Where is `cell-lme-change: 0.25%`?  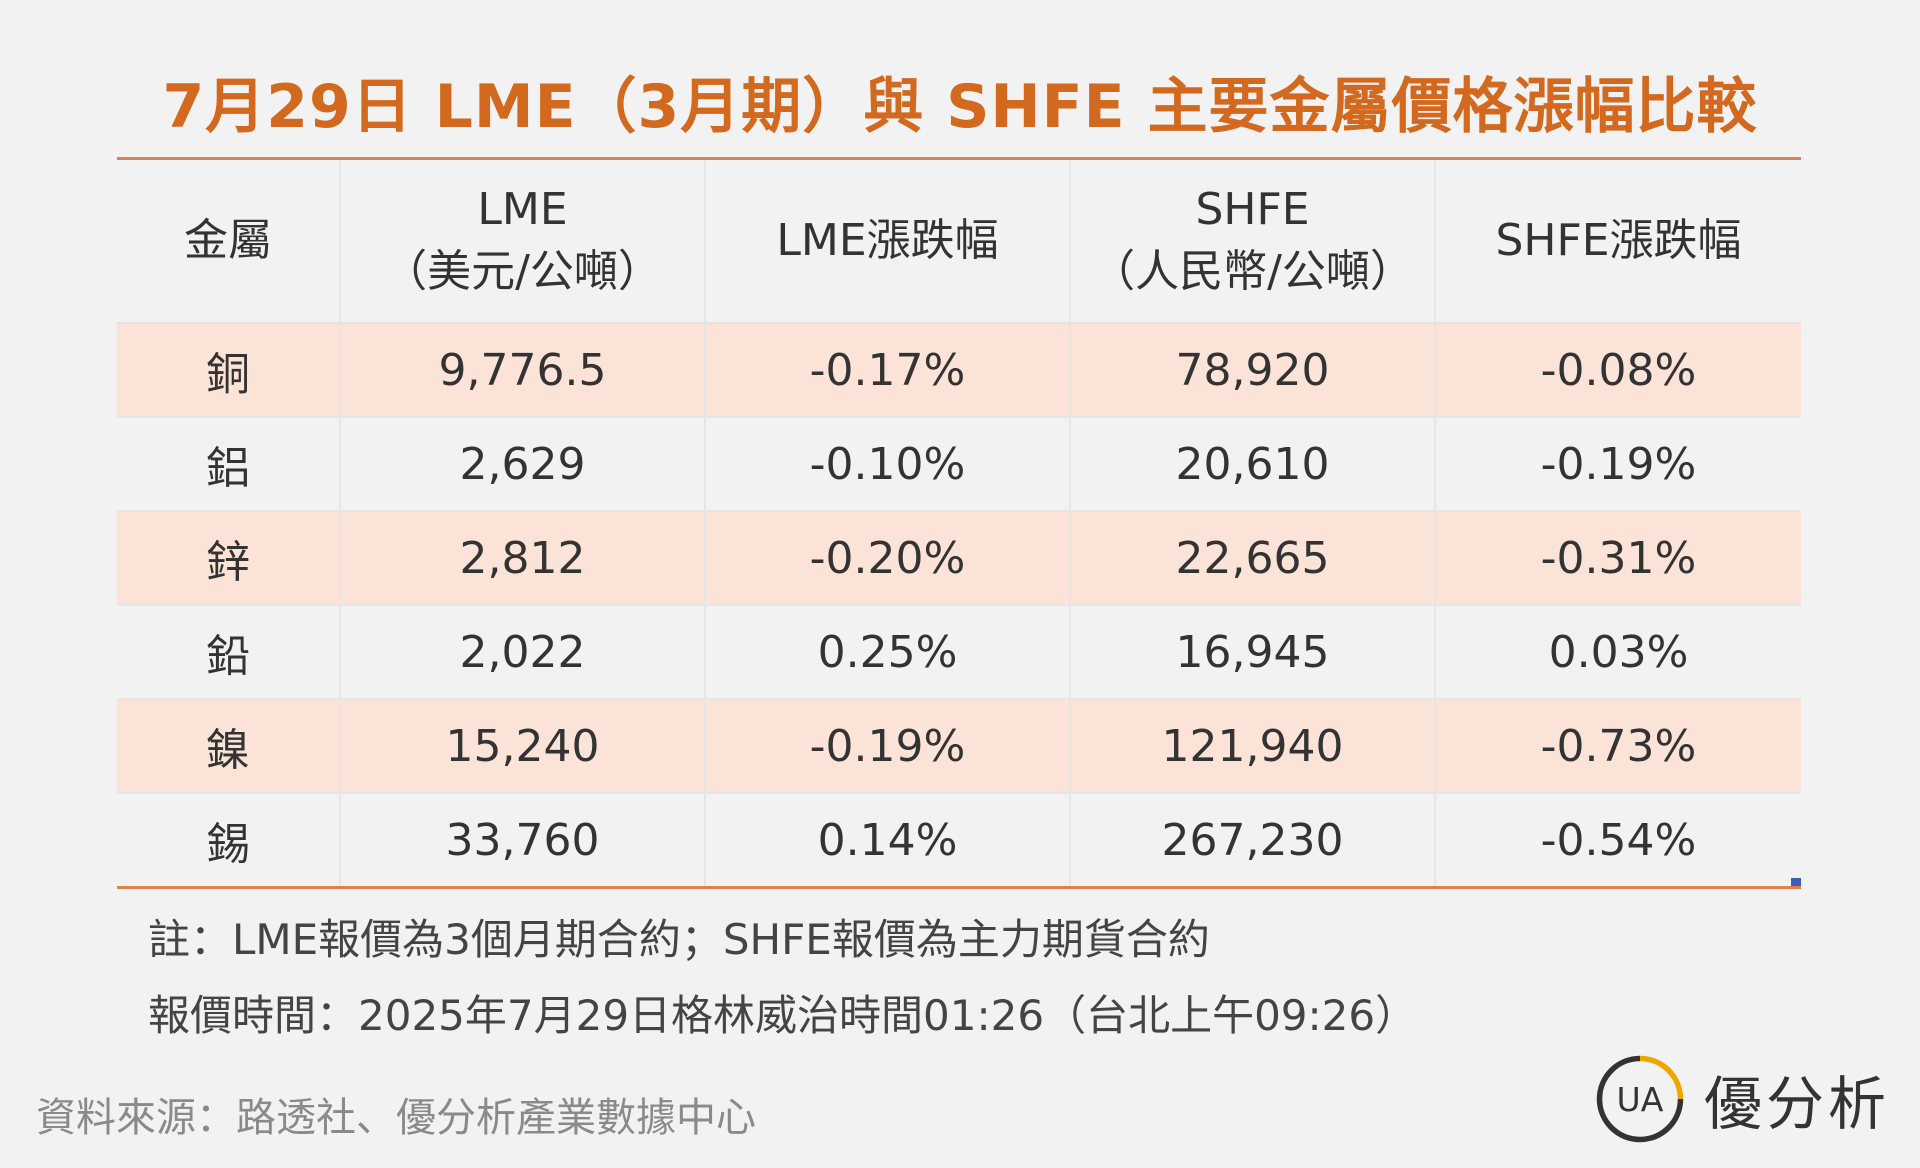 cell-lme-change: 0.25% is located at coordinates (887, 652).